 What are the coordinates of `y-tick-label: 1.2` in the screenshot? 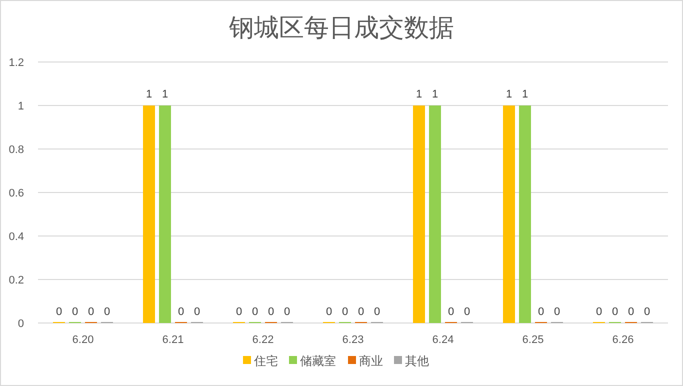 It's located at (16, 63).